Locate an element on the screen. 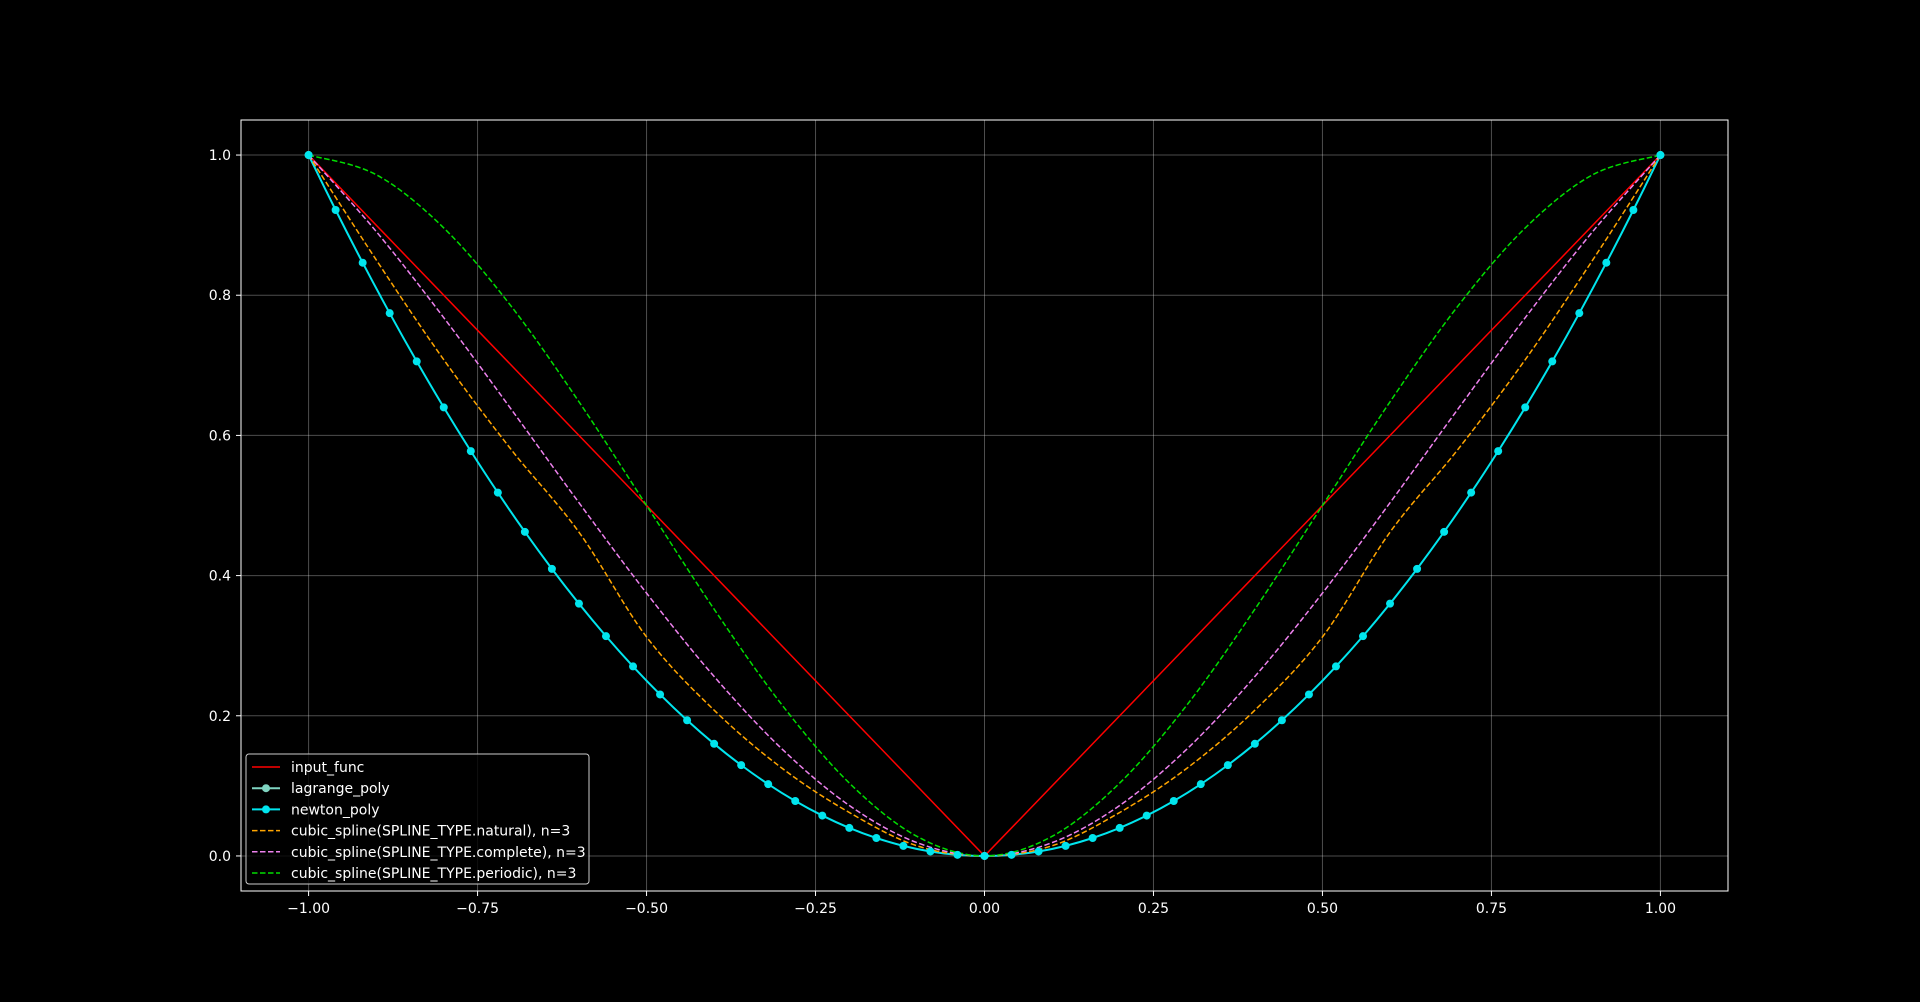  legend-marker-newton-poly is located at coordinates (266, 809).